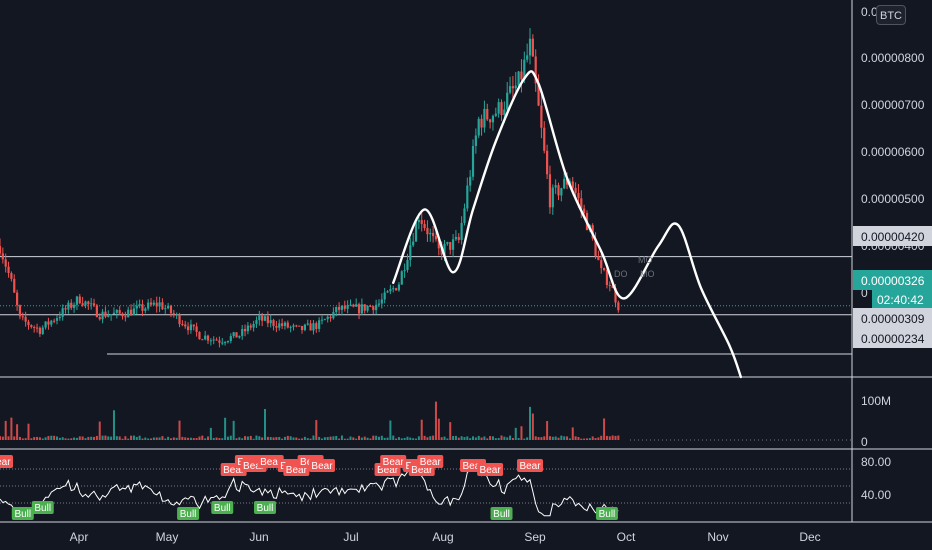 This screenshot has height=550, width=932. Describe the element at coordinates (891, 15) in the screenshot. I see `currency-badge: BTC` at that location.